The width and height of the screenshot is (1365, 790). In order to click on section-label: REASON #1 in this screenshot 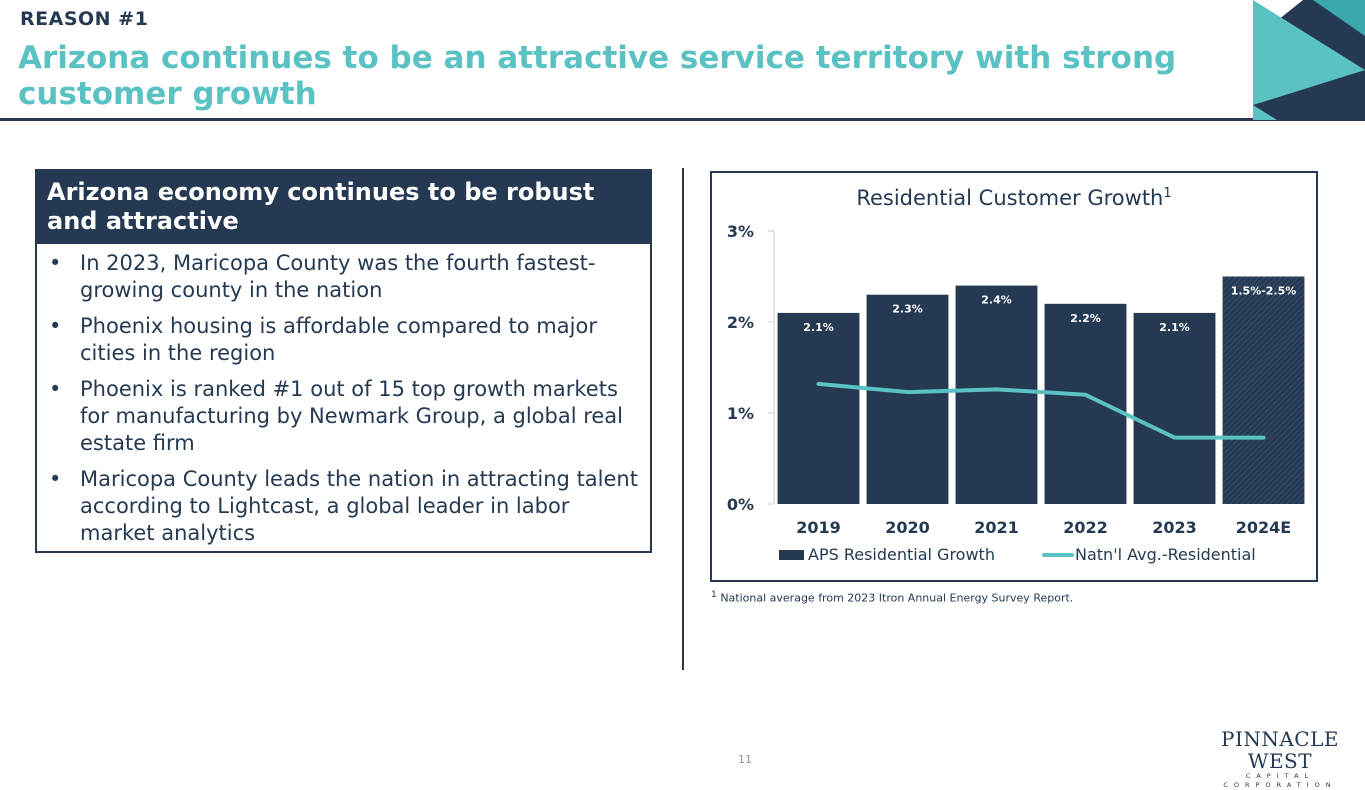, I will do `click(84, 19)`.